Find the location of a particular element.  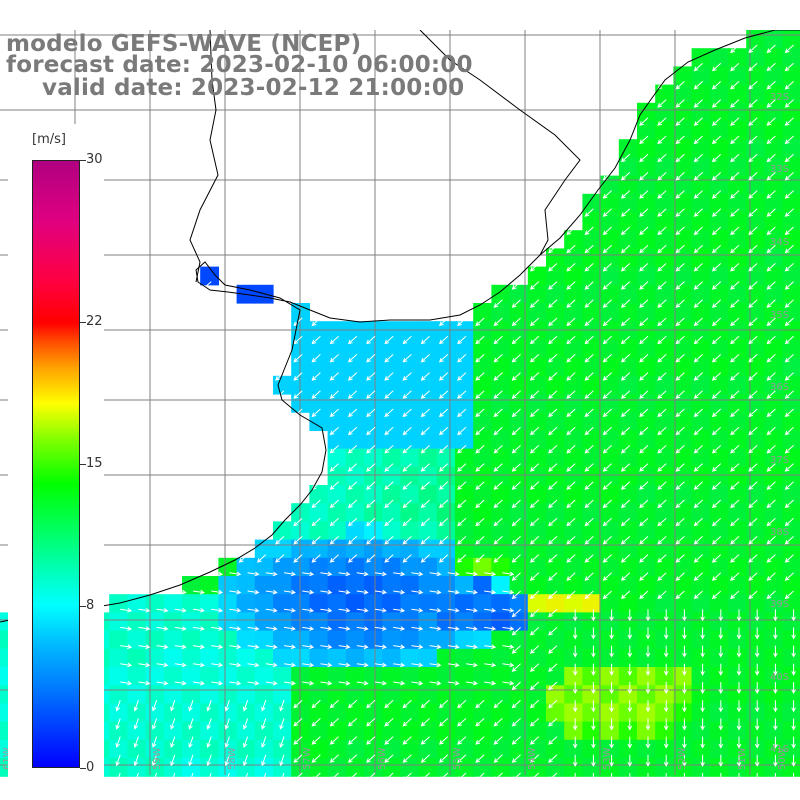

longitude-label: 54W is located at coordinates (532, 758).